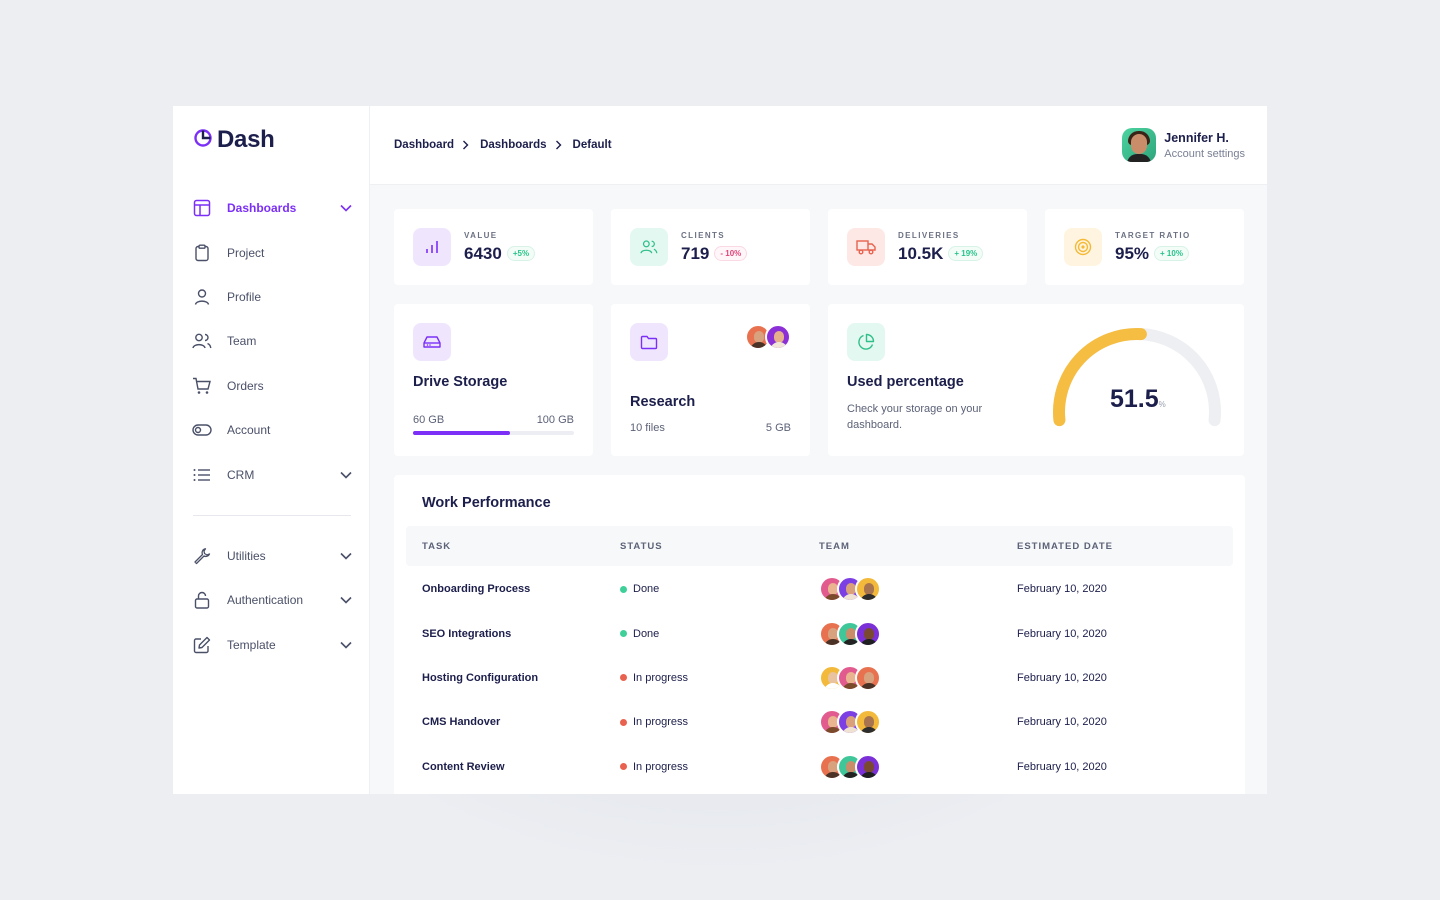  I want to click on sidebar-item-label: Dashboards, so click(262, 208).